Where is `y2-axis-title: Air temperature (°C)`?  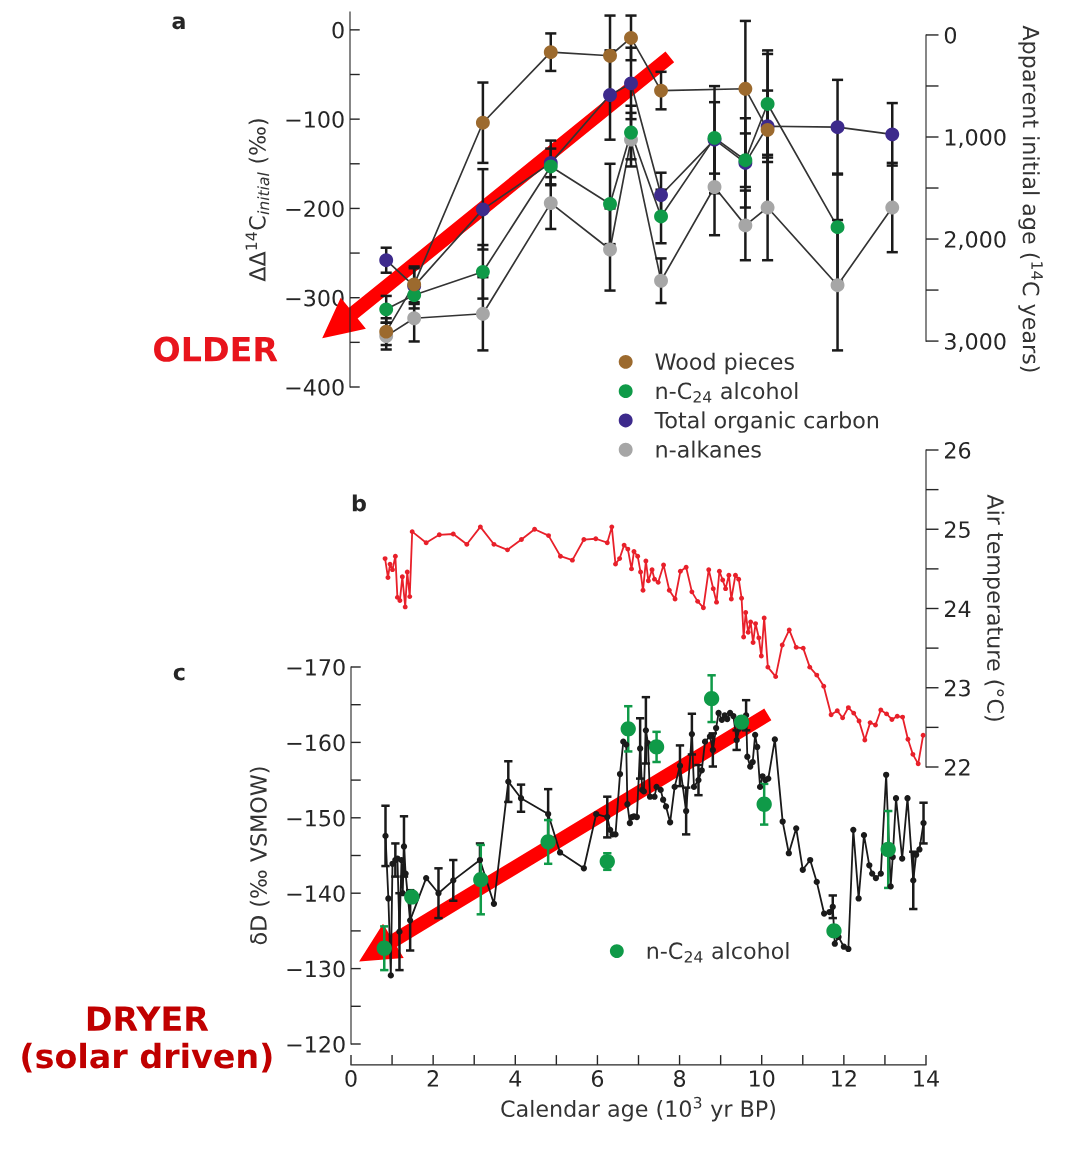 y2-axis-title: Air temperature (°C) is located at coordinates (993, 607).